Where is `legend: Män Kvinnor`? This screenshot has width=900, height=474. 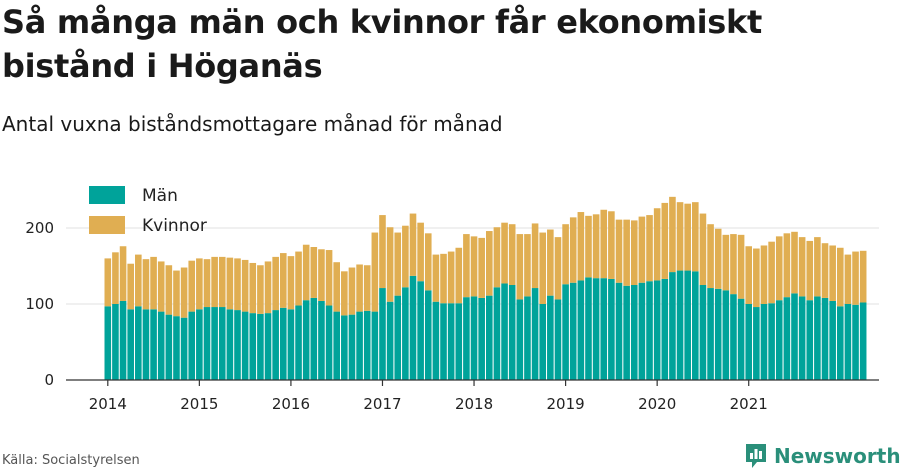
legend: Män Kvinnor is located at coordinates (148, 211).